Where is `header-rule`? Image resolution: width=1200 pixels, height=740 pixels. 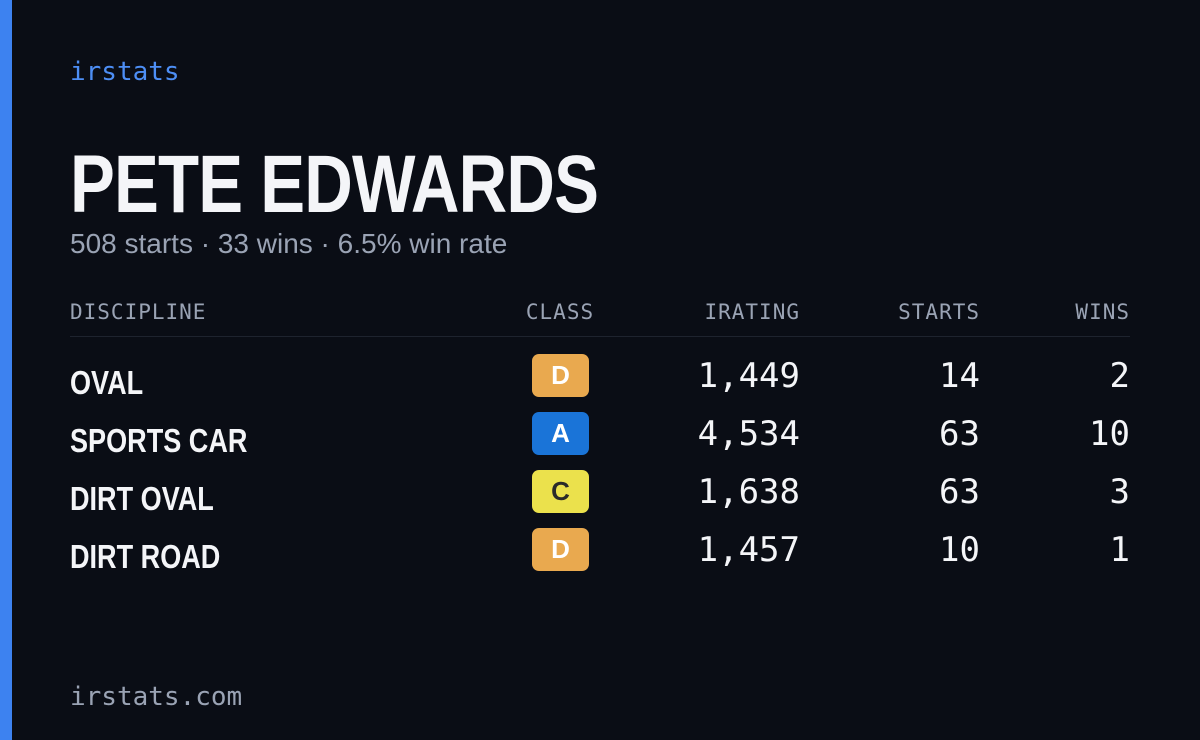
header-rule is located at coordinates (600, 336).